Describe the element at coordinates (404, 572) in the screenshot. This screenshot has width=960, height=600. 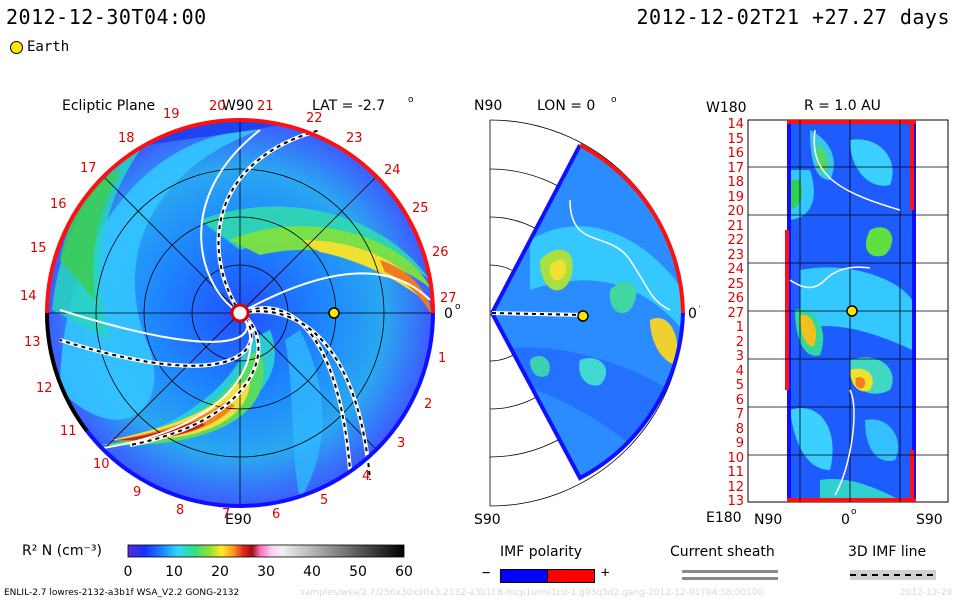
I see `svg-text: 60` at that location.